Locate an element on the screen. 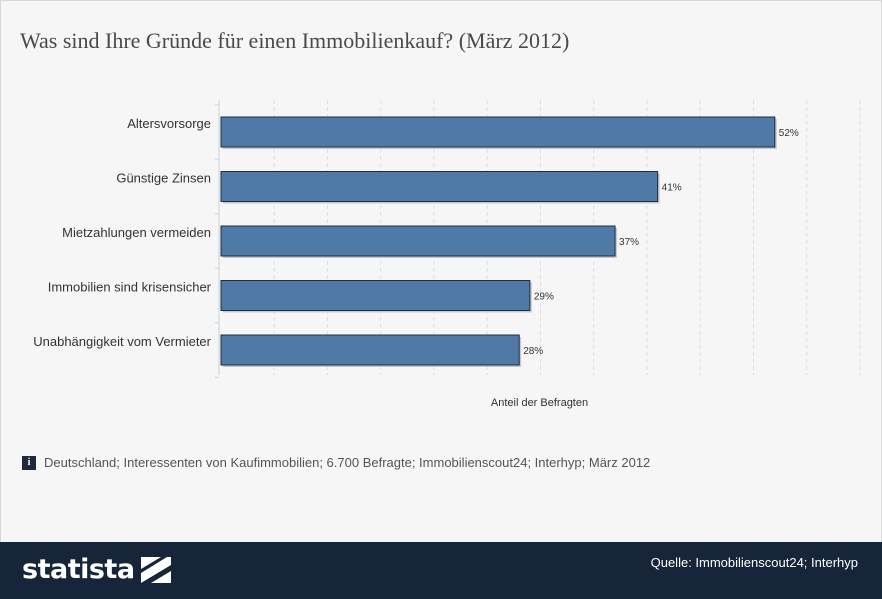  category-label: Immobilien sind krisensicher is located at coordinates (130, 287).